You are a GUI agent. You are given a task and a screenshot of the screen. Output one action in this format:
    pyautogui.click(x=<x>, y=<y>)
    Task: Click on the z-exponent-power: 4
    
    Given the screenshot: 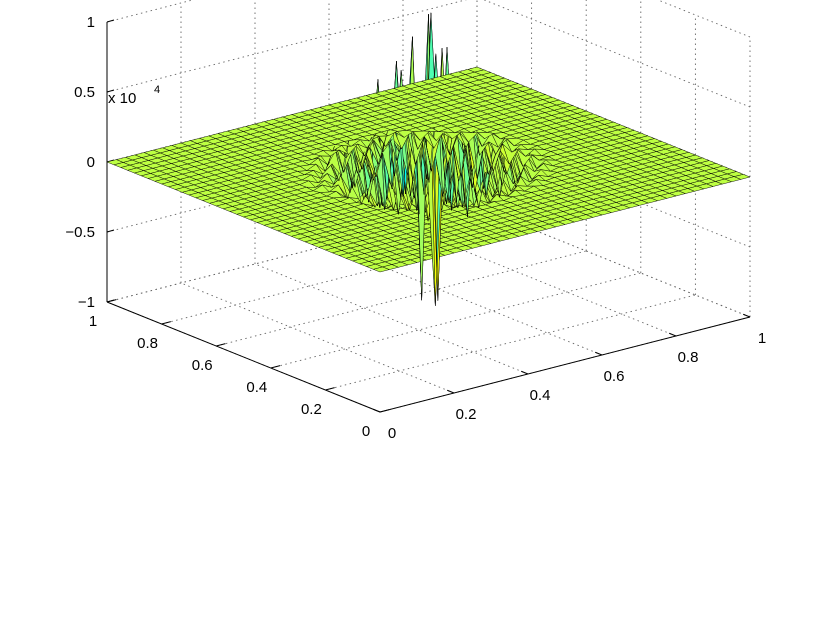 What is the action you would take?
    pyautogui.click(x=157, y=90)
    